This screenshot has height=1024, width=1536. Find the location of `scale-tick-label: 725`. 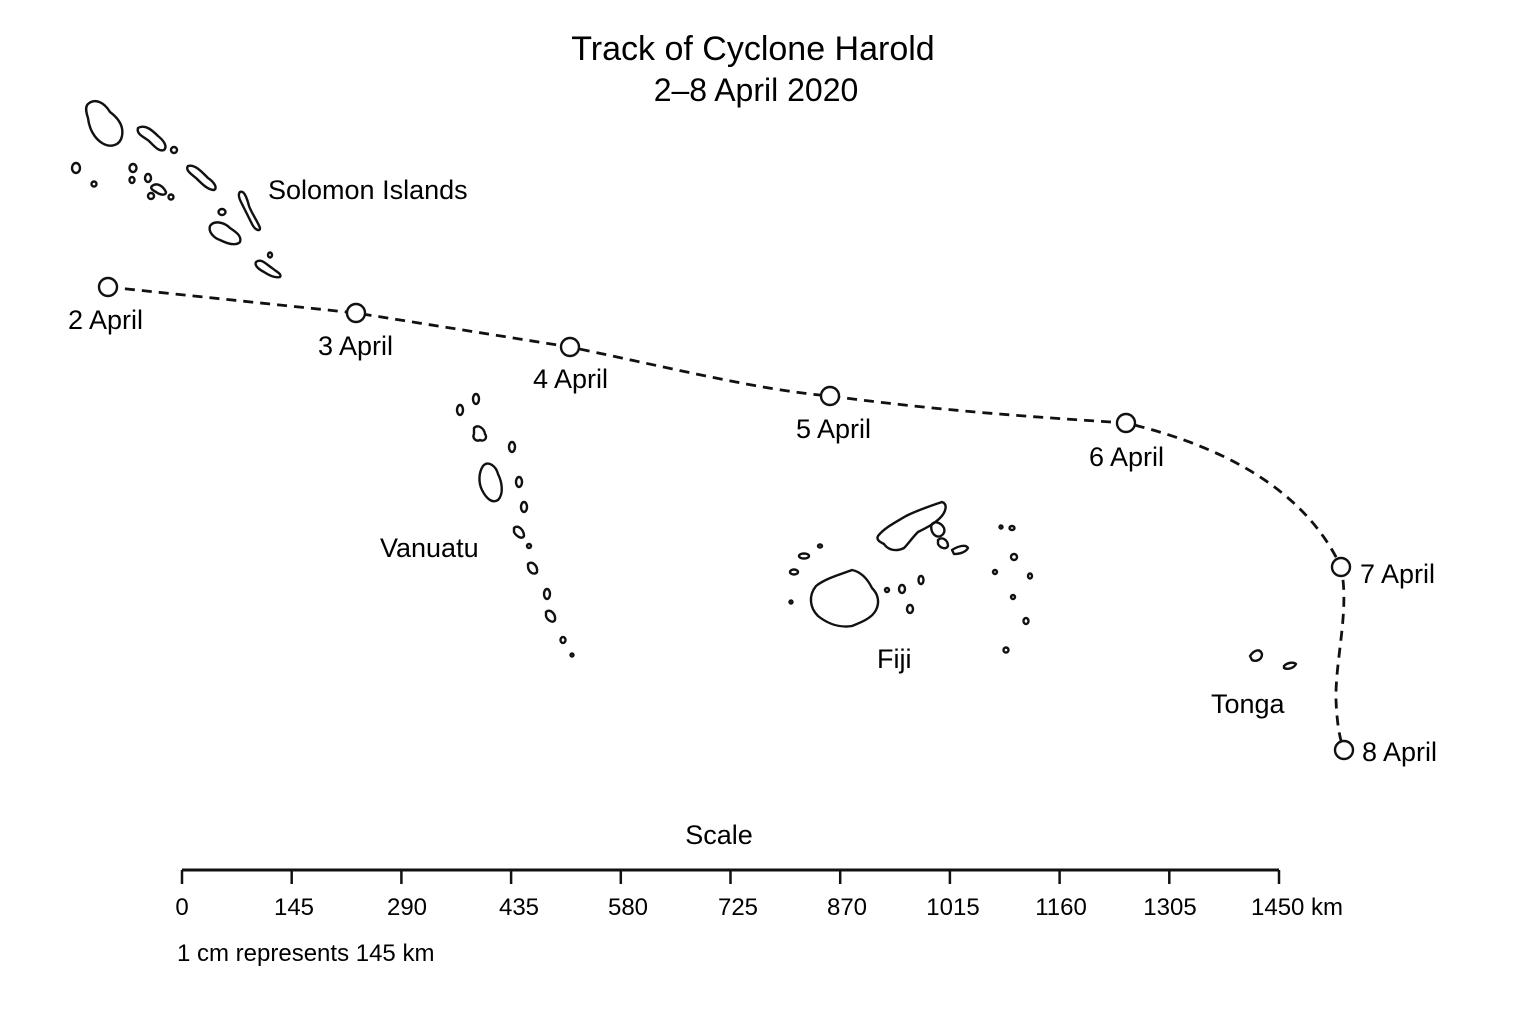

scale-tick-label: 725 is located at coordinates (738, 907).